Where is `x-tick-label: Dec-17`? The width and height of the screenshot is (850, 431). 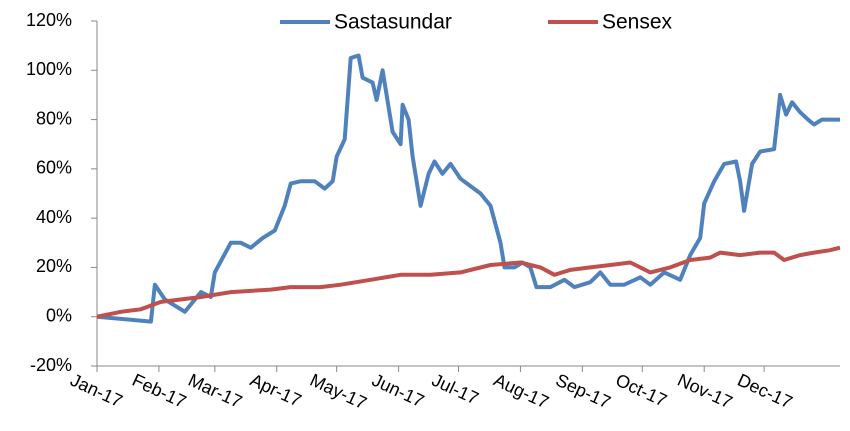 x-tick-label: Dec-17 is located at coordinates (764, 391).